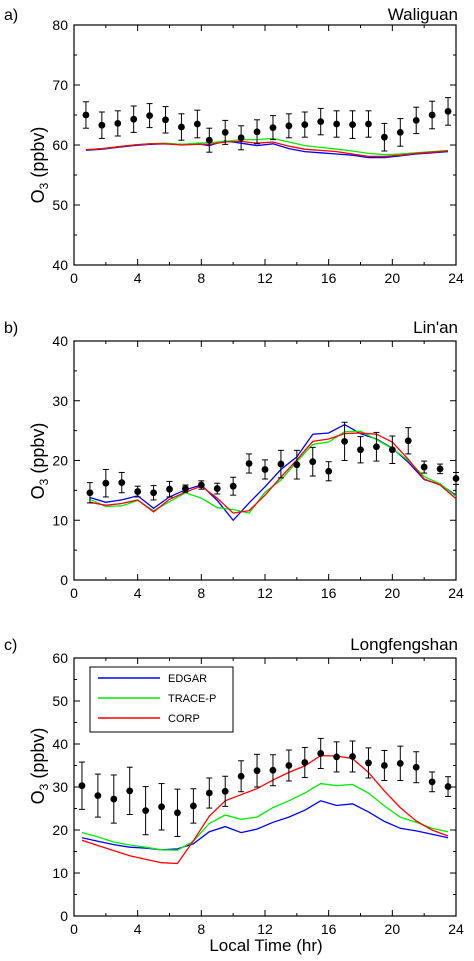 The image size is (474, 961). What do you see at coordinates (265, 945) in the screenshot?
I see `x-axis-label: Local Time (hr)` at bounding box center [265, 945].